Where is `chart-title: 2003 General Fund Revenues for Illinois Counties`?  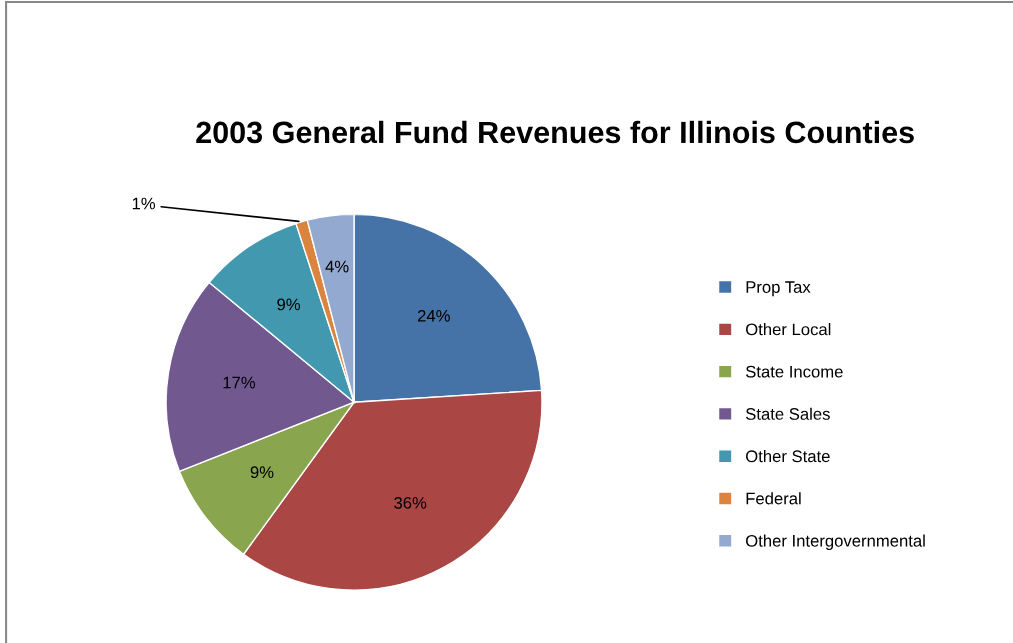 chart-title: 2003 General Fund Revenues for Illinois Counties is located at coordinates (555, 132).